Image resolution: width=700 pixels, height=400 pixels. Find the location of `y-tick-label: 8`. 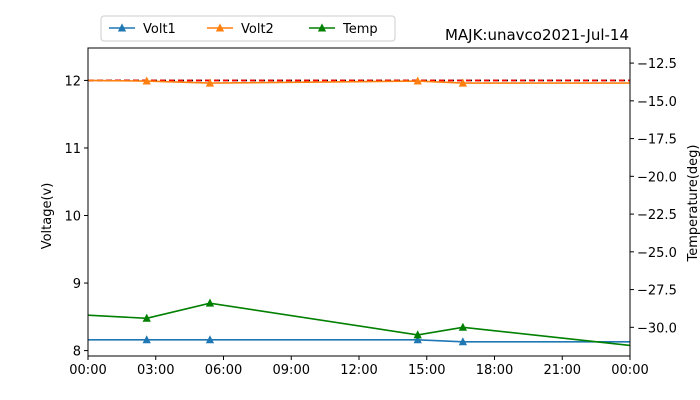

y-tick-label: 8 is located at coordinates (77, 352).